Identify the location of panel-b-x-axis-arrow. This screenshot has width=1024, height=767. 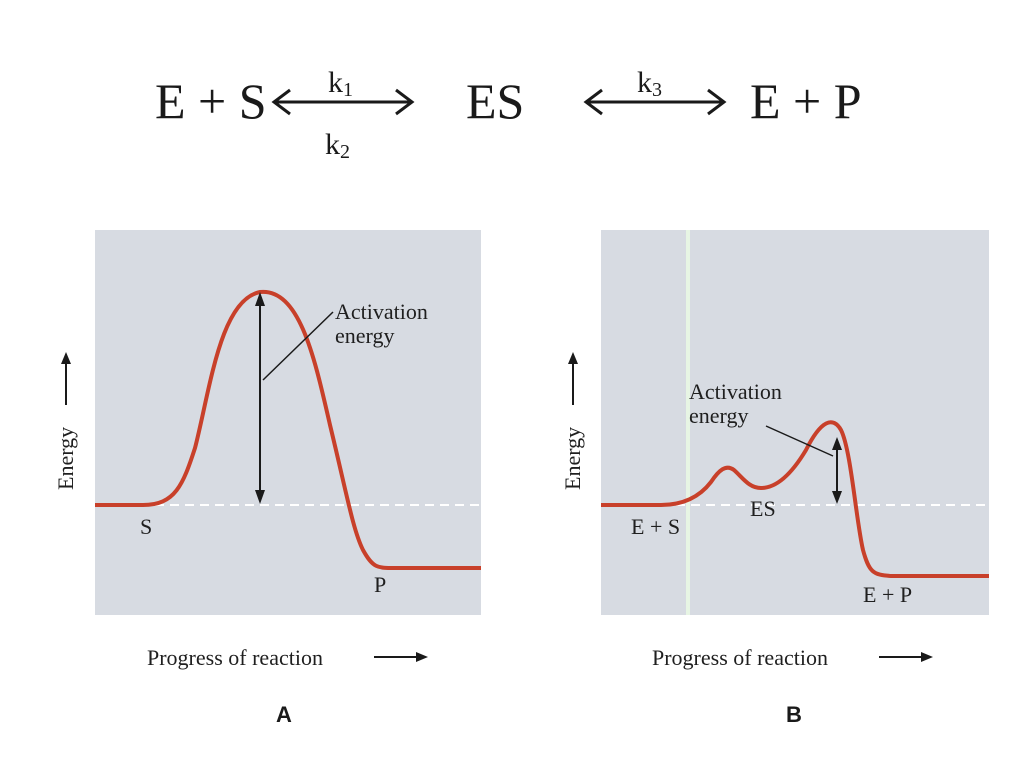
(906, 657).